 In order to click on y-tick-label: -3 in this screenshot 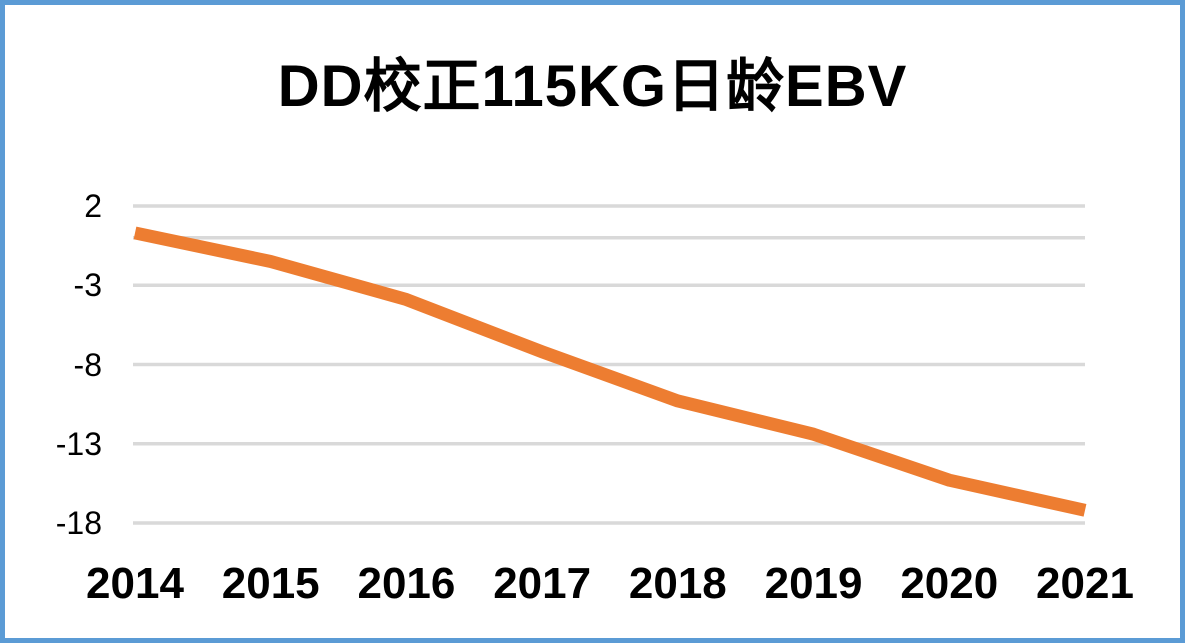, I will do `click(87, 285)`.